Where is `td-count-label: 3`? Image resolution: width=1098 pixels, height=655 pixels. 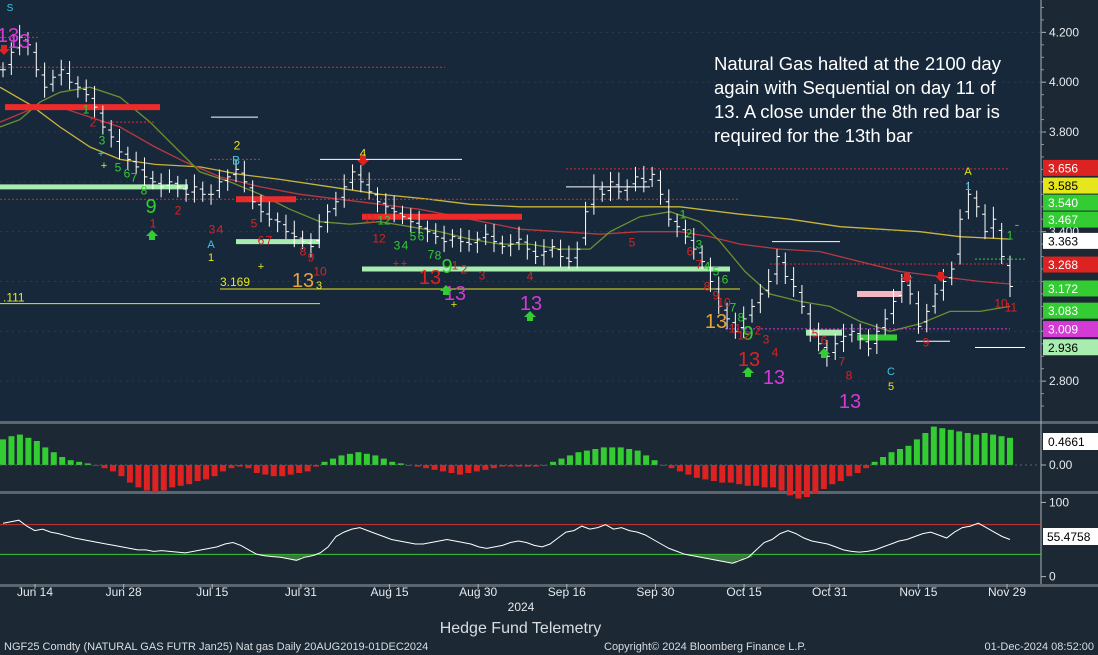
td-count-label: 3 is located at coordinates (102, 141).